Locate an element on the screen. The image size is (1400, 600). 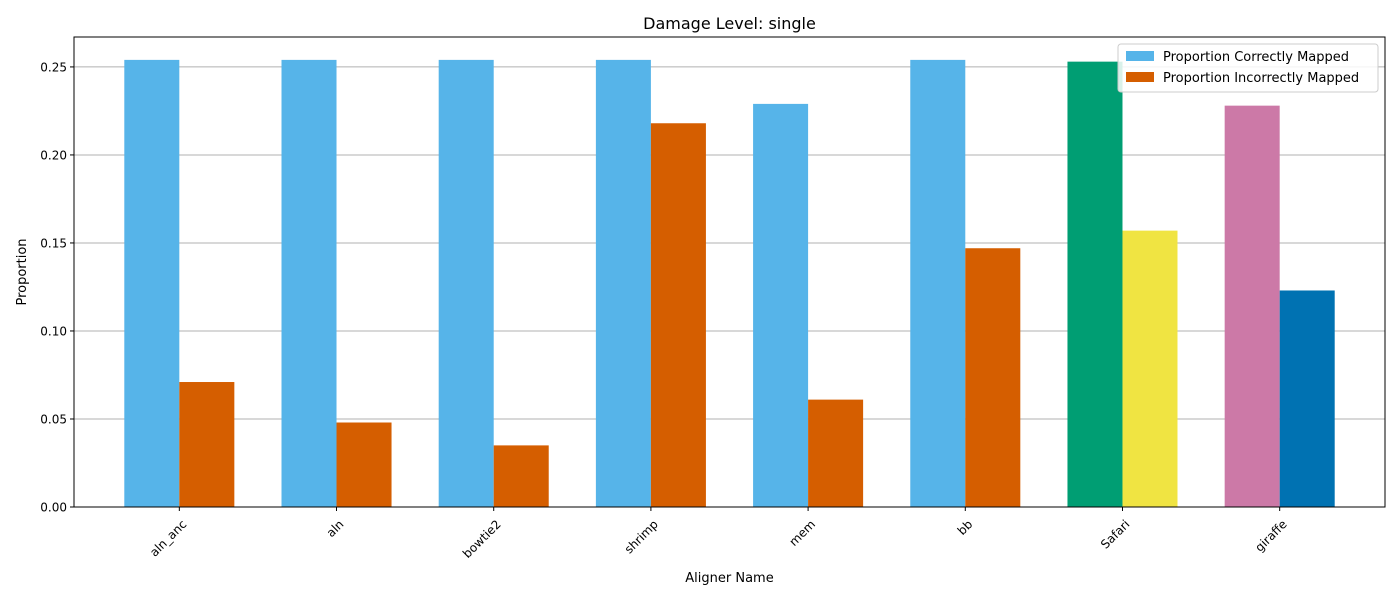
x-tick-label: bb is located at coordinates (965, 527).